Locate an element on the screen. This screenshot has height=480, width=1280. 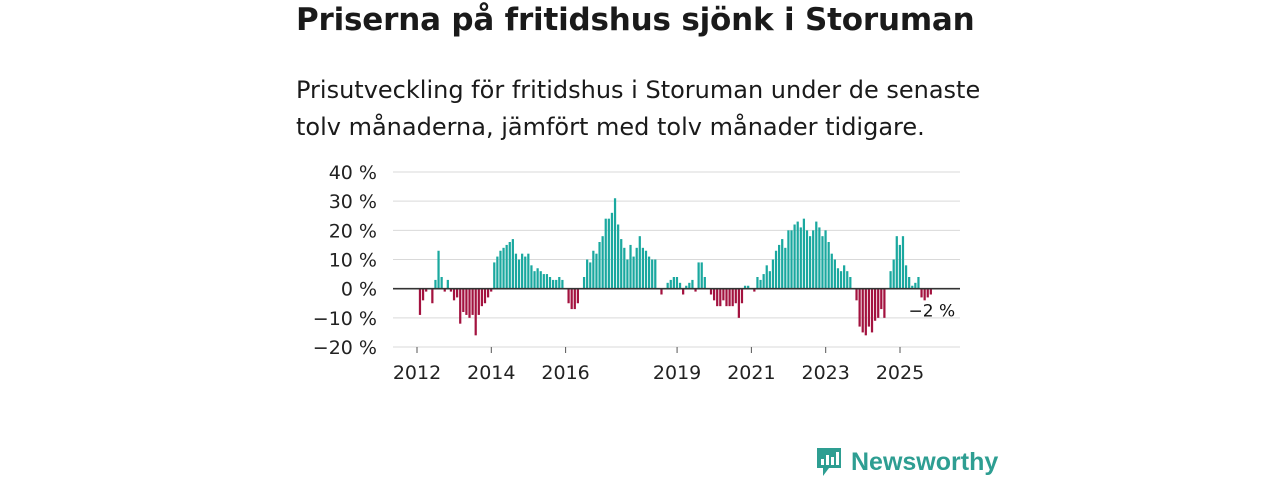
y-tick-label: −20 % is located at coordinates (345, 348).